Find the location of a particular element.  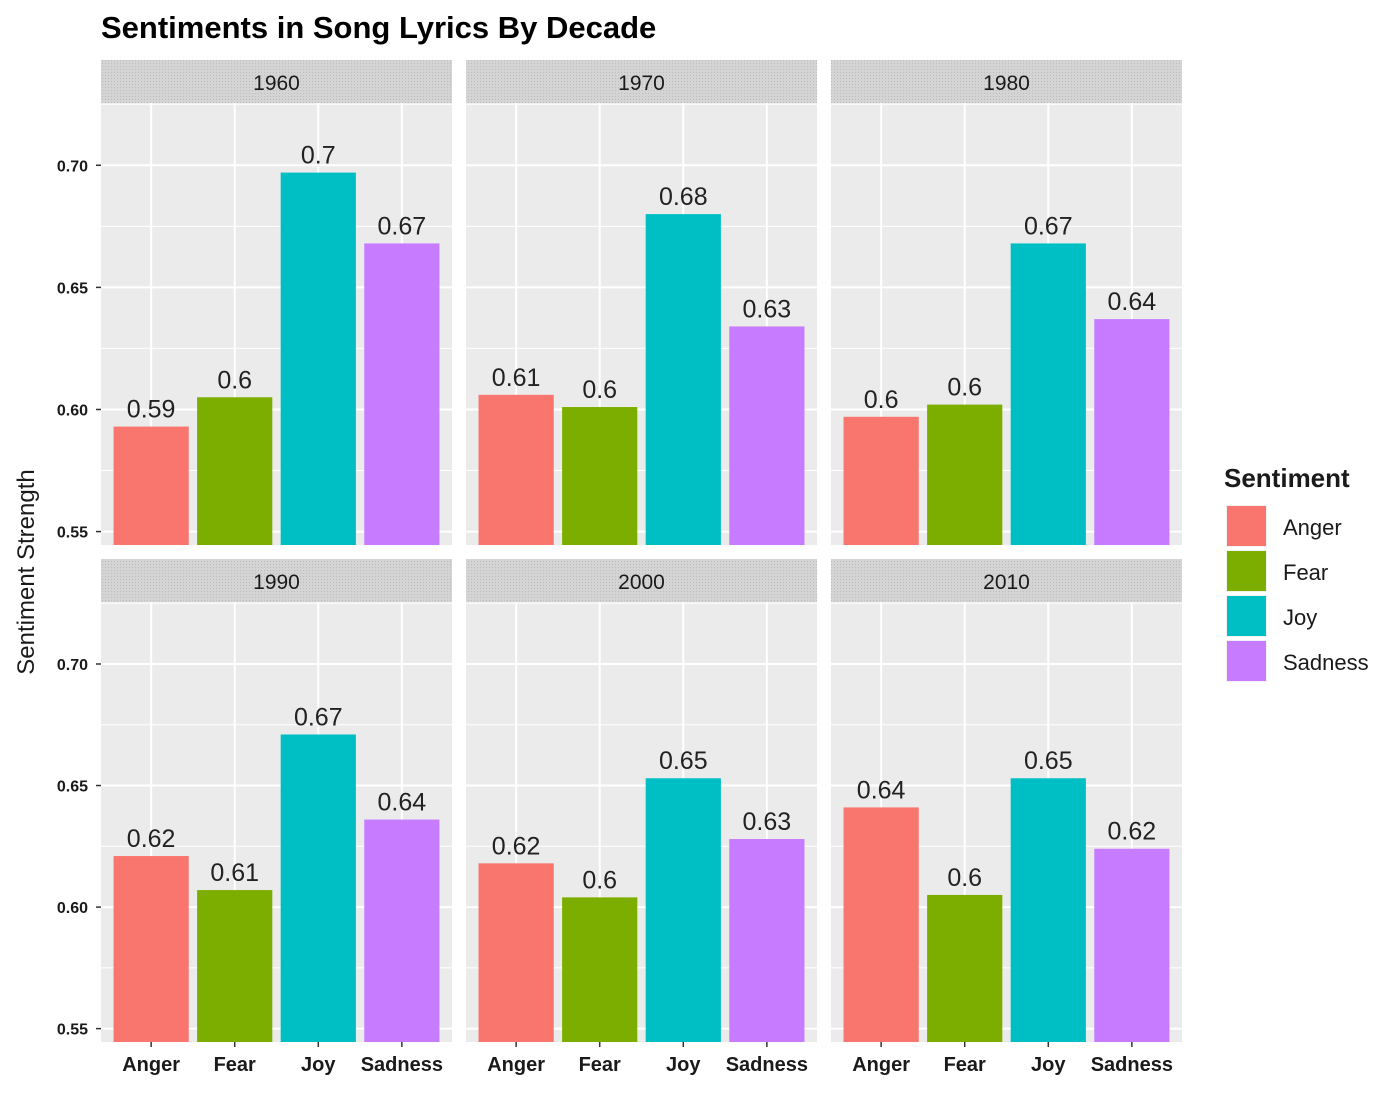

legend-label: Anger is located at coordinates (1312, 527).